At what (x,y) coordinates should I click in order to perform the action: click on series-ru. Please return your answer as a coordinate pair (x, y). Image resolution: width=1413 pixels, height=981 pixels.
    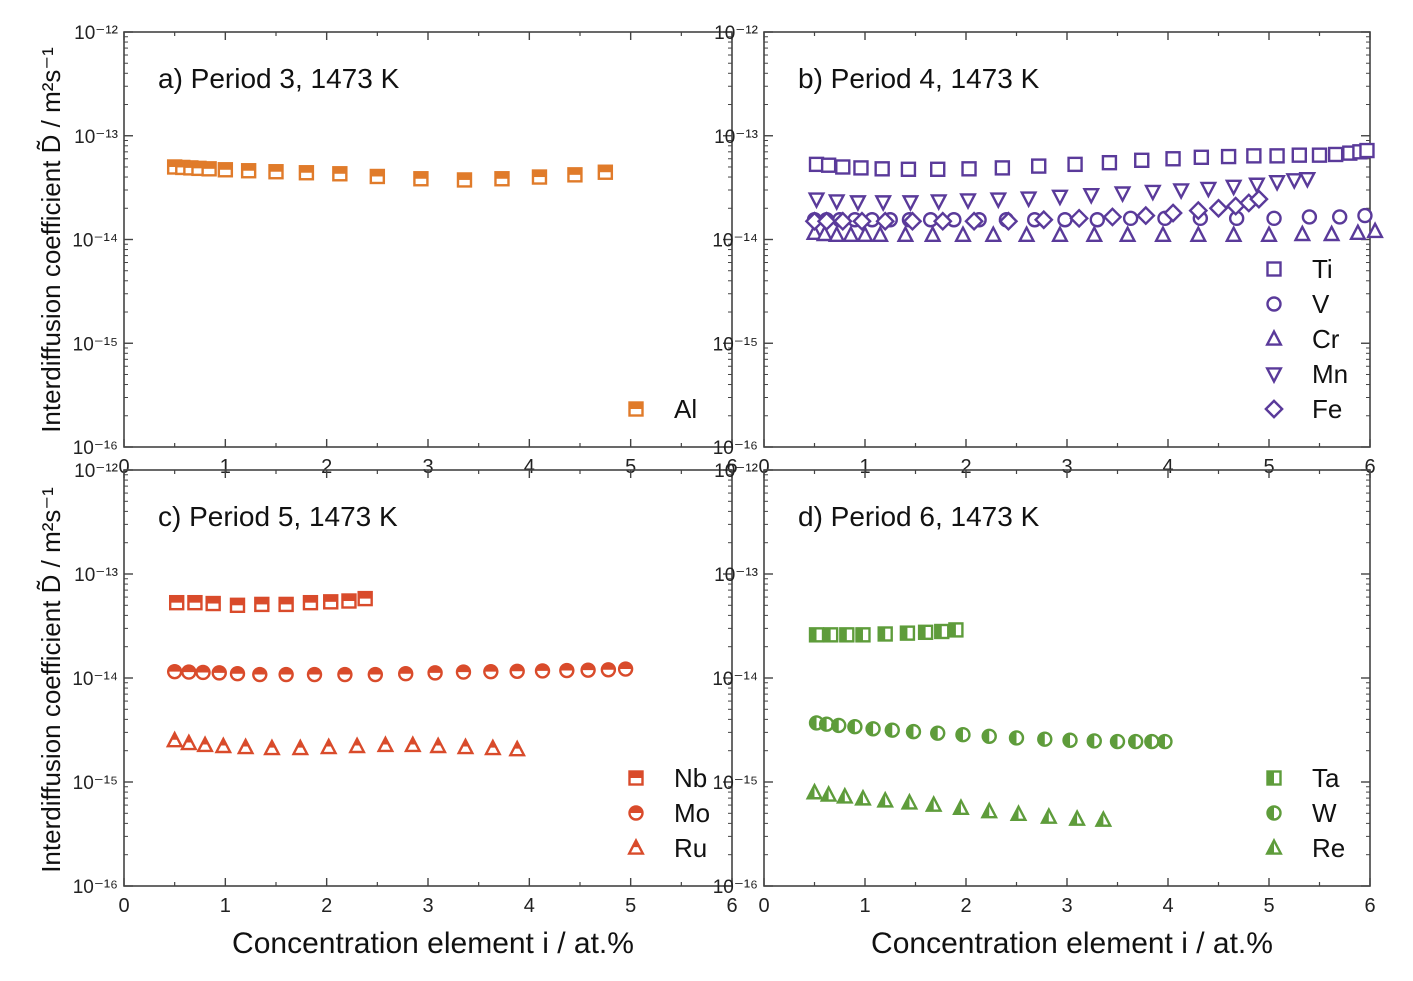
    Looking at the image, I should click on (345, 743).